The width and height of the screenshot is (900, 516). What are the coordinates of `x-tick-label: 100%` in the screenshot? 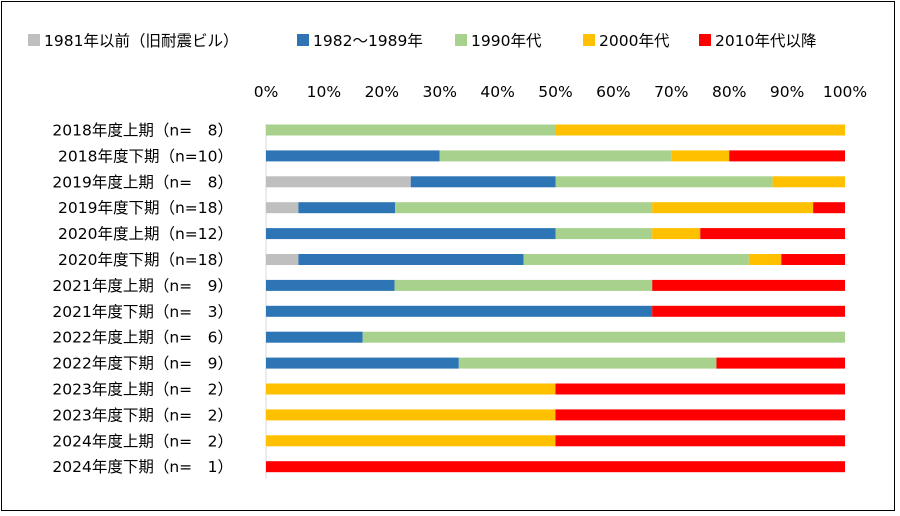 It's located at (845, 92).